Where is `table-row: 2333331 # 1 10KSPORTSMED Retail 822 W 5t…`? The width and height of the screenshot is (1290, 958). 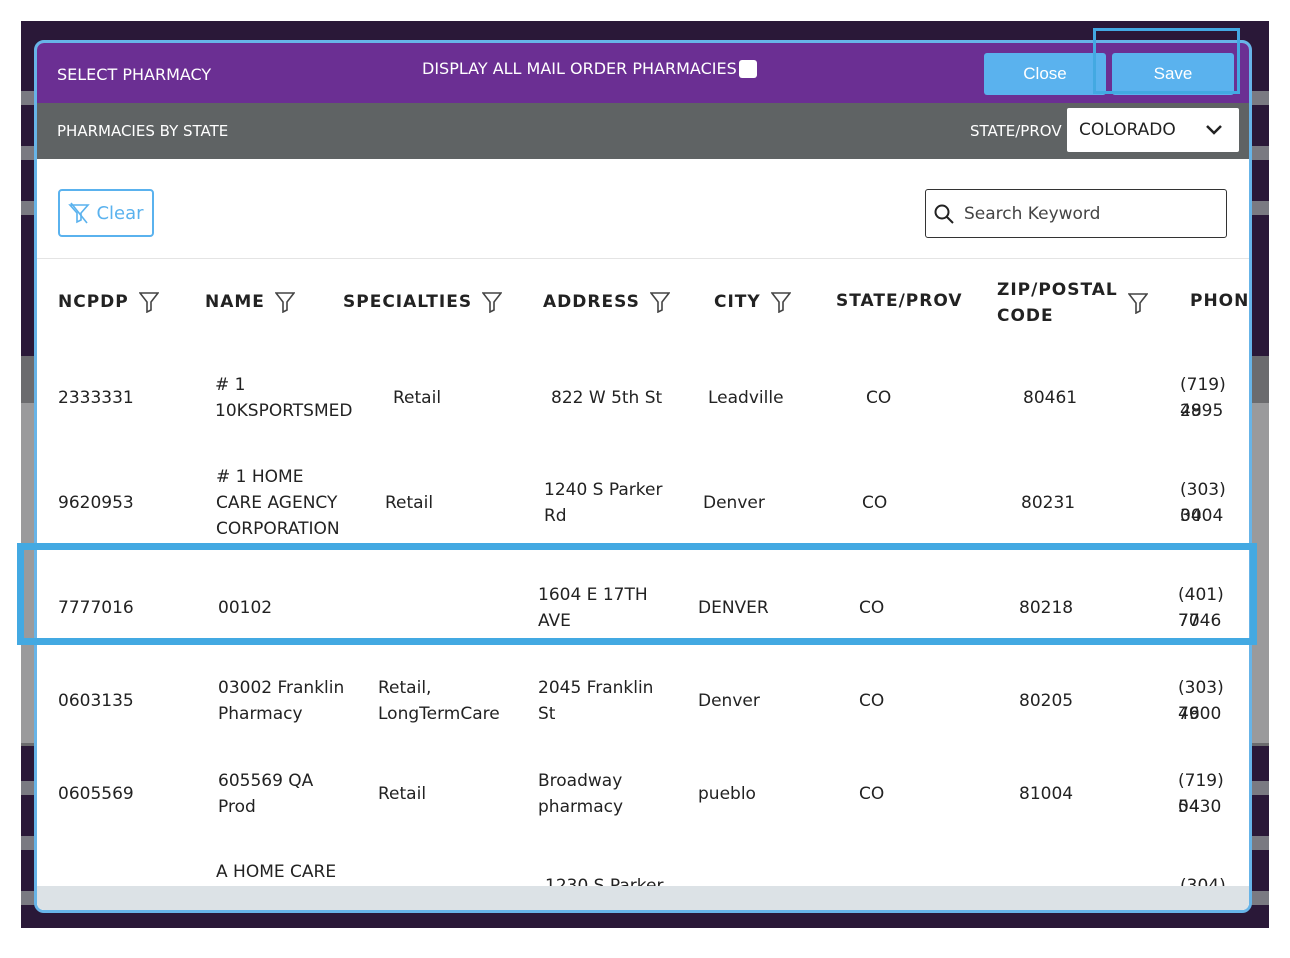 table-row: 2333331 # 1 10KSPORTSMED Retail 822 W 5t… is located at coordinates (643, 398).